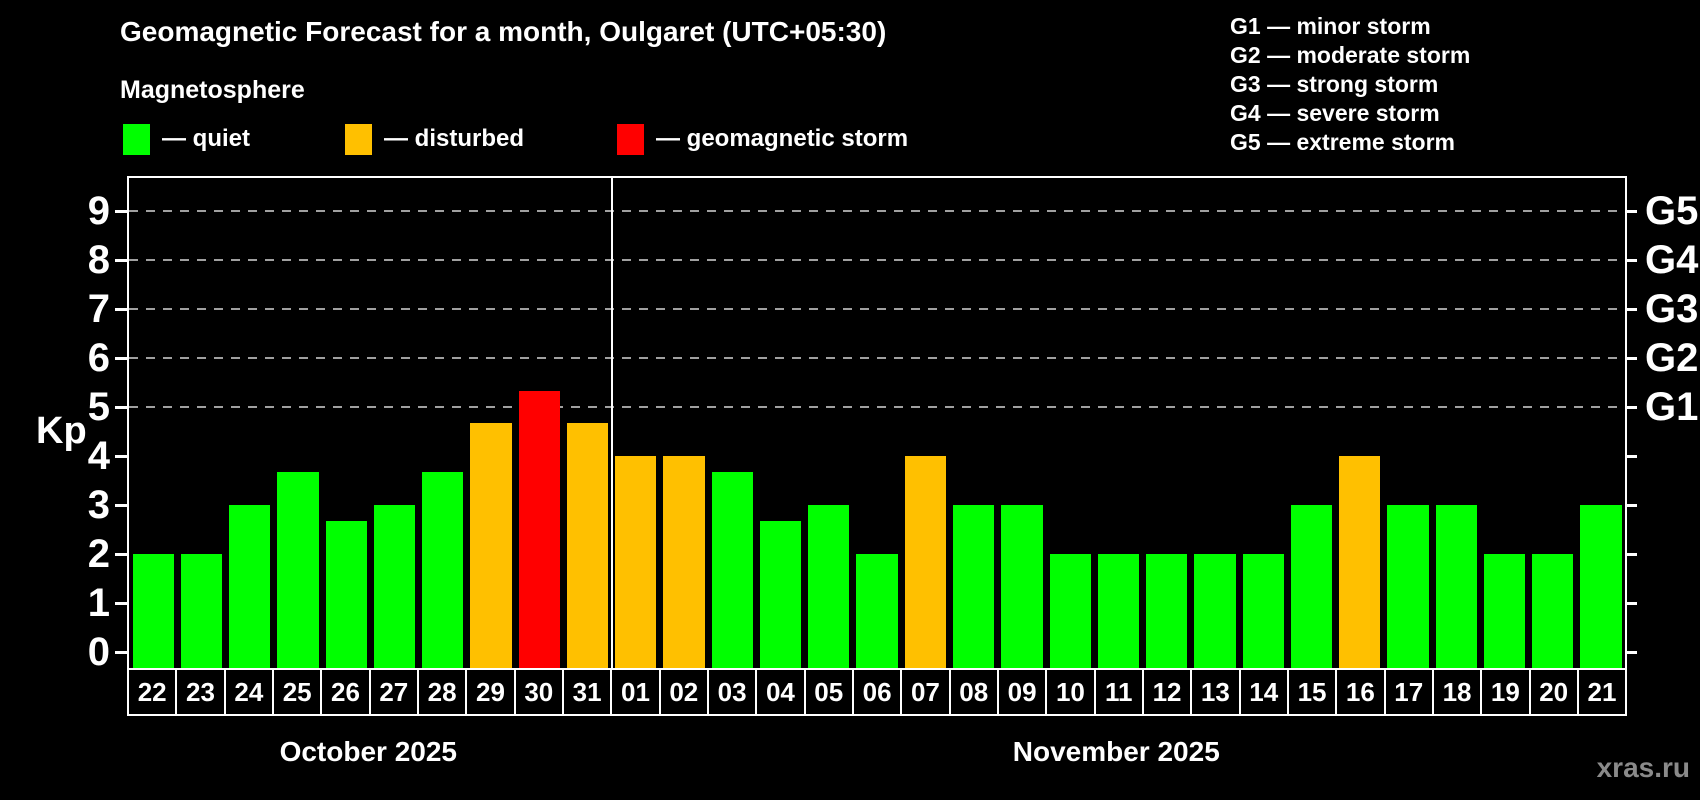 This screenshot has width=1700, height=800. What do you see at coordinates (1335, 113) in the screenshot?
I see `g-legend-line-g4: G4 — severe storm` at bounding box center [1335, 113].